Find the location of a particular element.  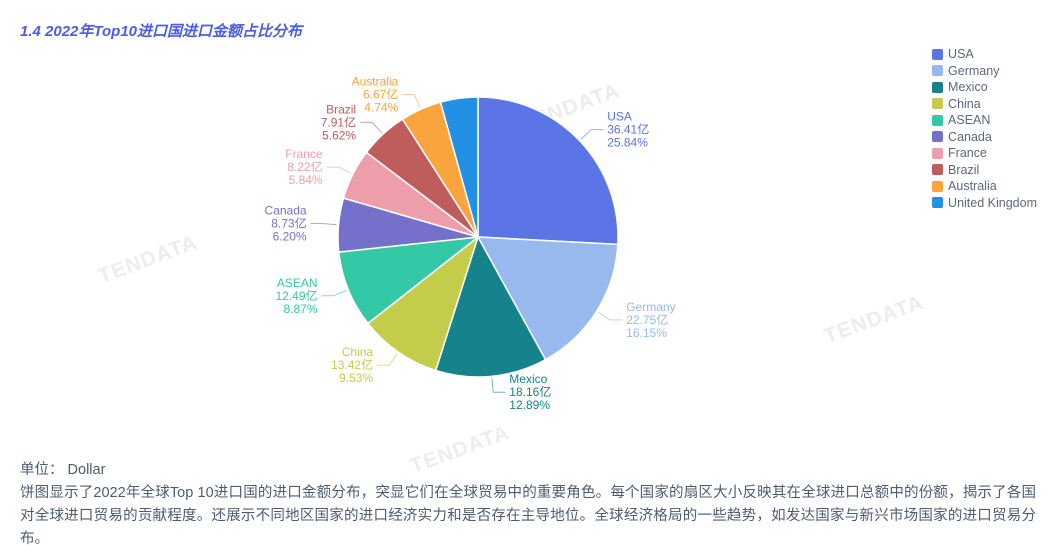

pie-label-usa: 25.84% is located at coordinates (627, 143).